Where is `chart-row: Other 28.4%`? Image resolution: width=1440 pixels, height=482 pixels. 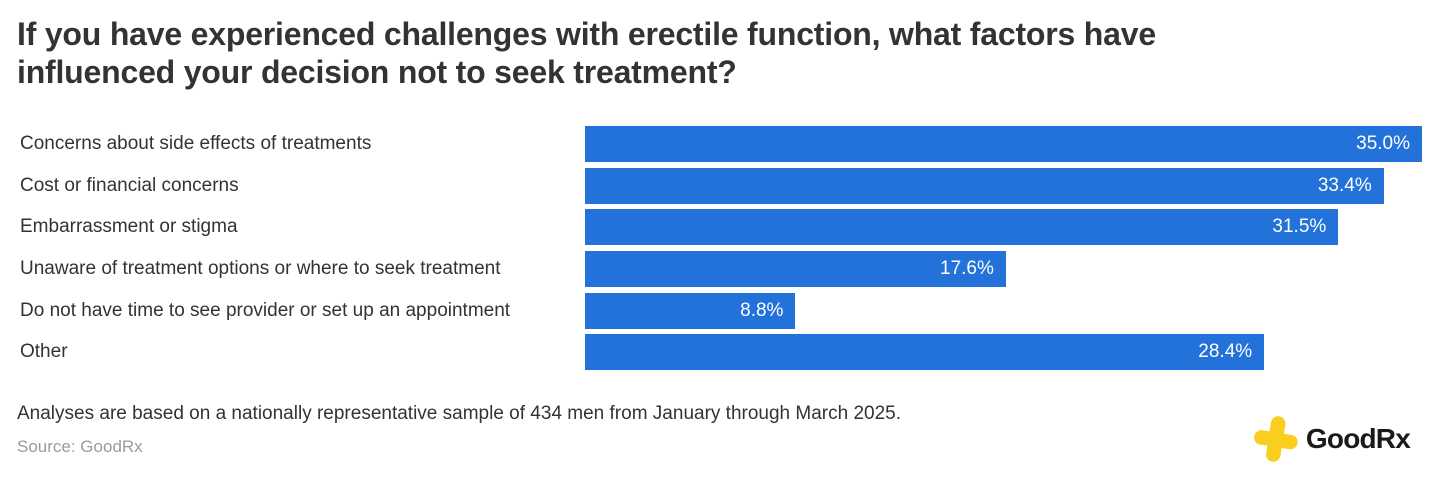 chart-row: Other 28.4% is located at coordinates (720, 352).